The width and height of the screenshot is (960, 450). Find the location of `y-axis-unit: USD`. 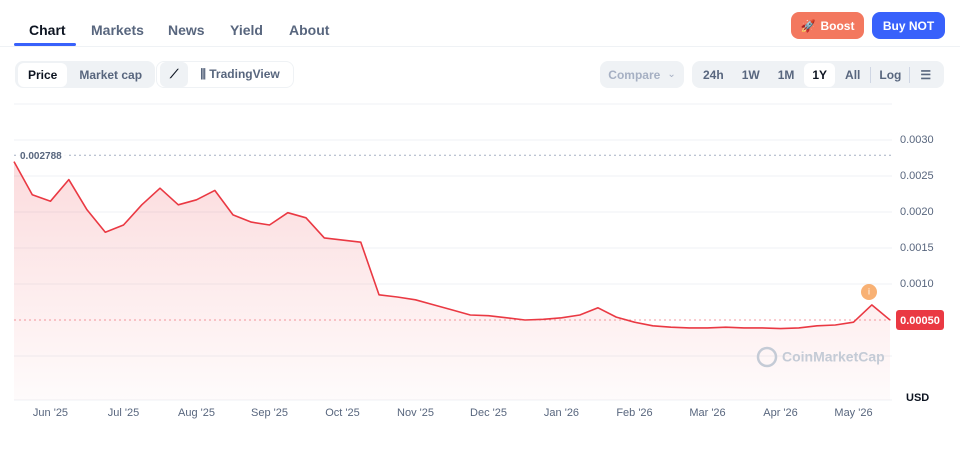

y-axis-unit: USD is located at coordinates (917, 398).